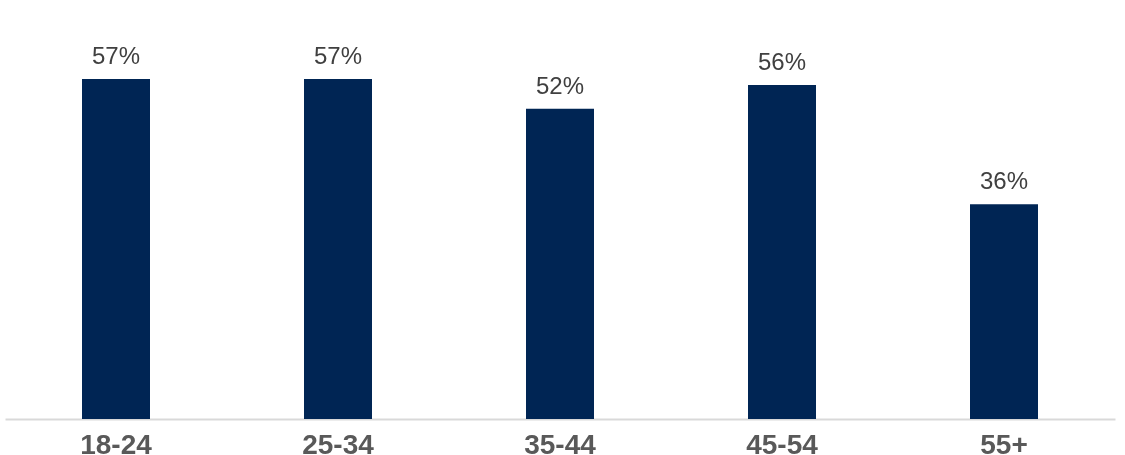  Describe the element at coordinates (560, 85) in the screenshot. I see `data-label: 52%` at that location.